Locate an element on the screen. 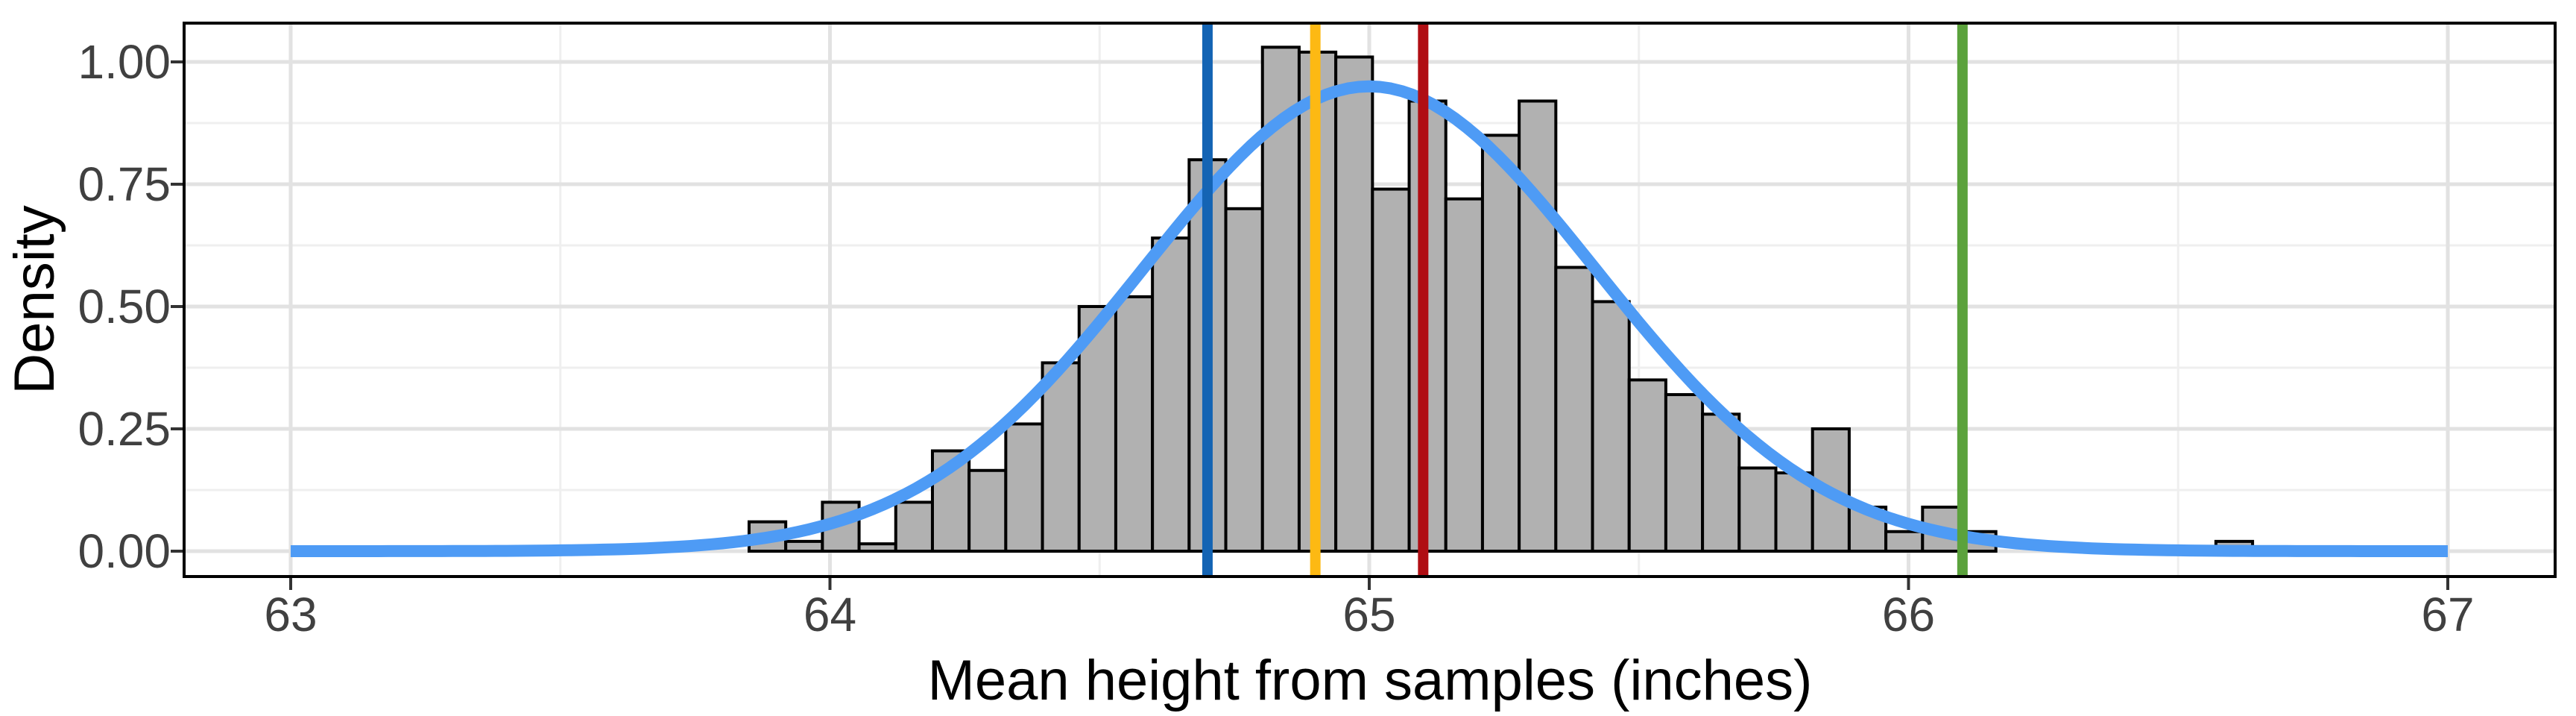 The image size is (2576, 716). x-tick-label: 66 is located at coordinates (1908, 614).